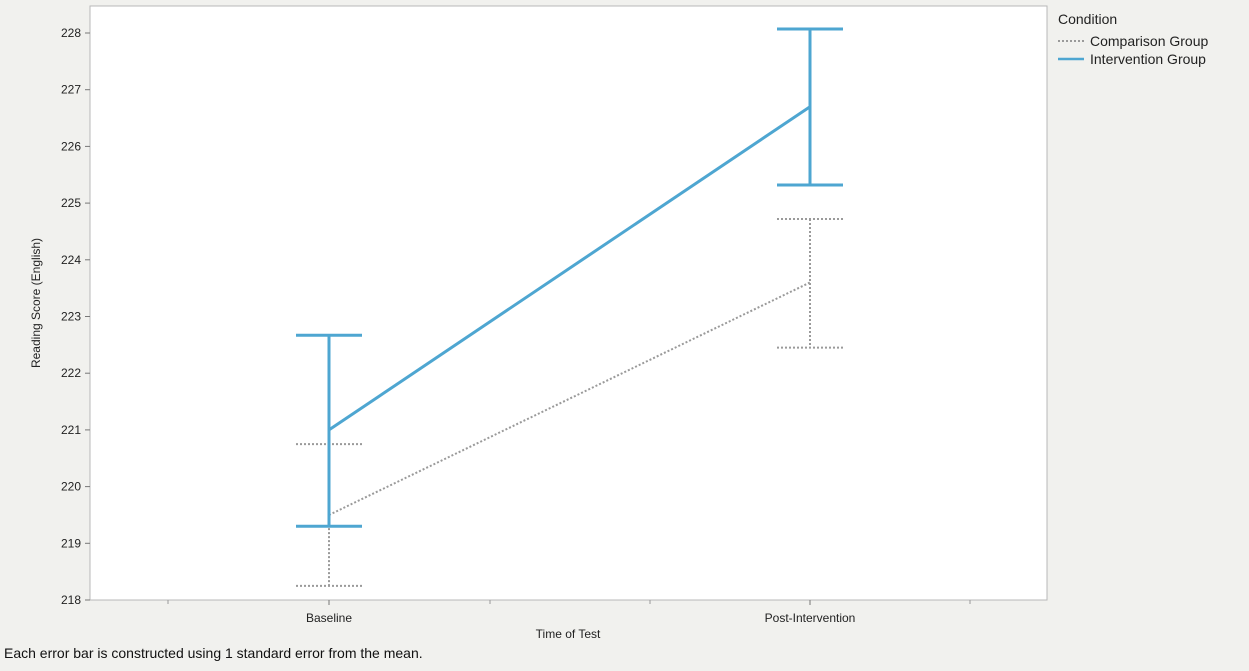 This screenshot has height=671, width=1249. What do you see at coordinates (71, 317) in the screenshot?
I see `y-tick-label: 223` at bounding box center [71, 317].